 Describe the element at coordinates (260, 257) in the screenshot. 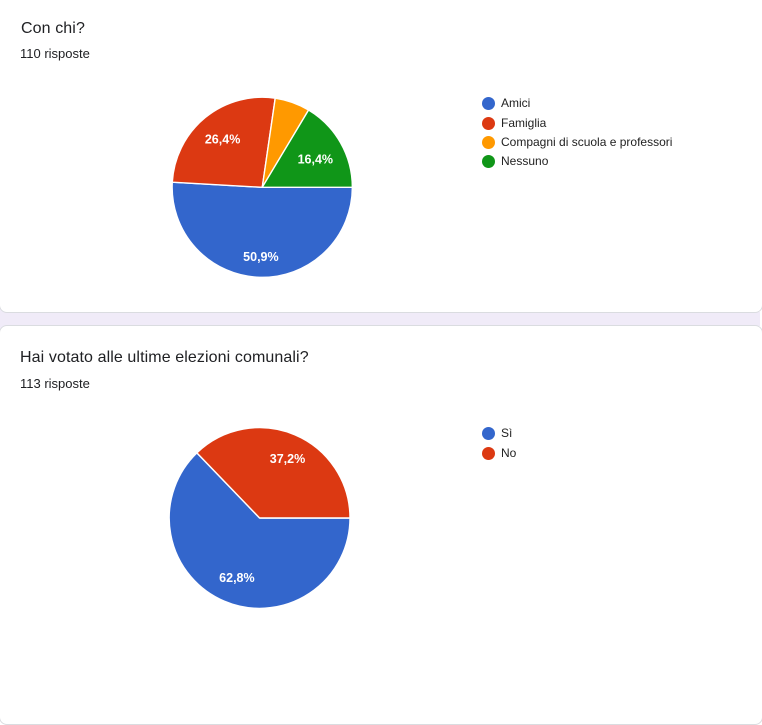

I see `svg-text: 50,9%` at that location.